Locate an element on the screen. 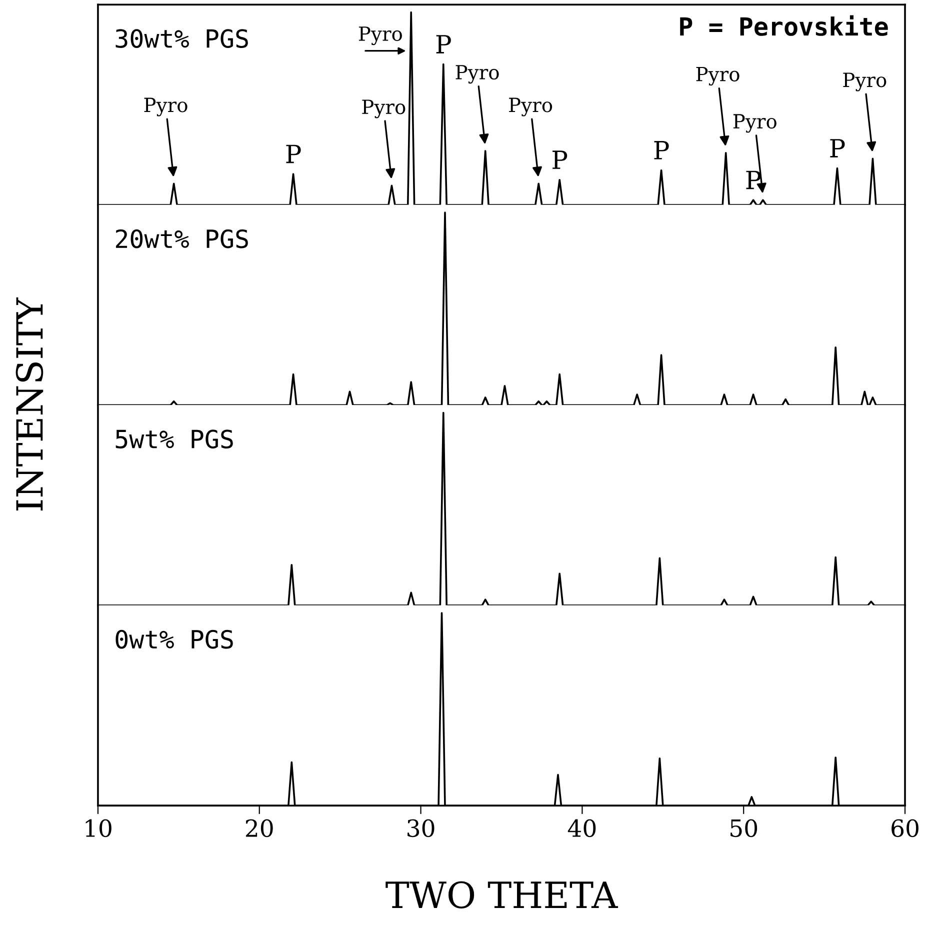  x-tick-label: 30 is located at coordinates (421, 828).